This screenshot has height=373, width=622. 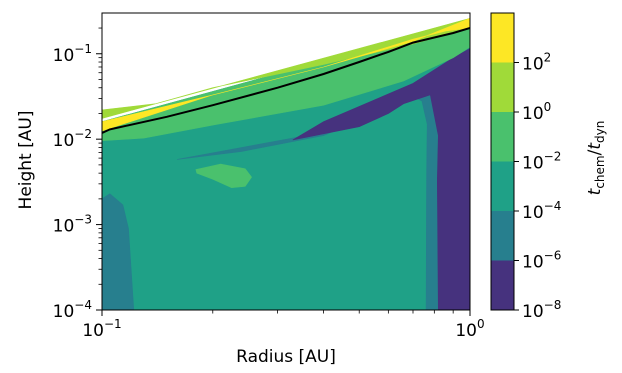 I want to click on y-axis-ticks: 10⁻⁴ 10⁻³ 10⁻² 10⁻¹, so click(x=77, y=174).